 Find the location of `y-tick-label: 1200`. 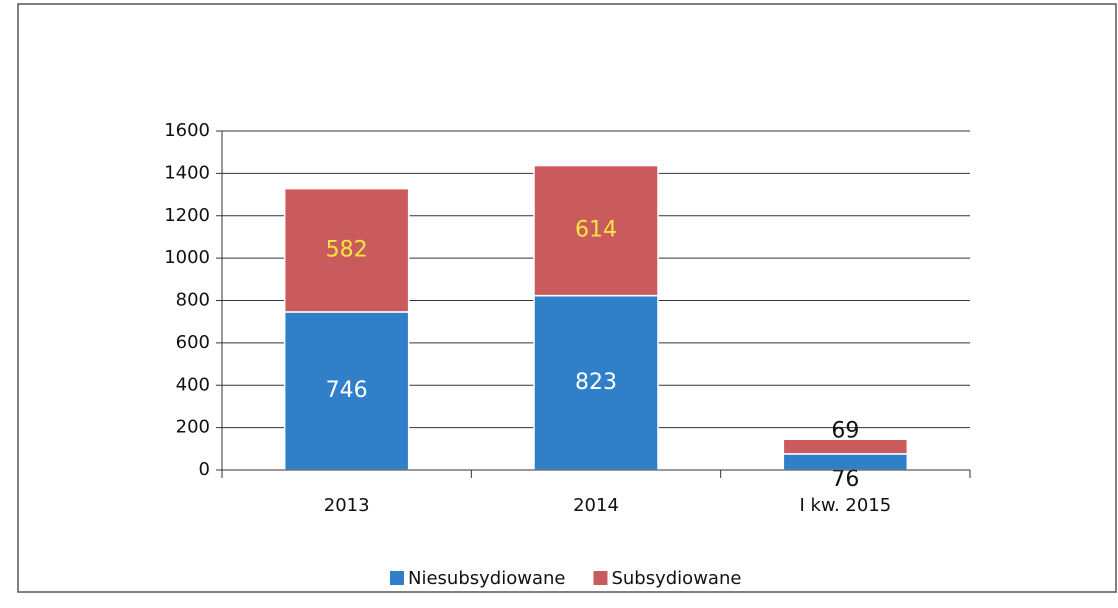

y-tick-label: 1200 is located at coordinates (187, 215).